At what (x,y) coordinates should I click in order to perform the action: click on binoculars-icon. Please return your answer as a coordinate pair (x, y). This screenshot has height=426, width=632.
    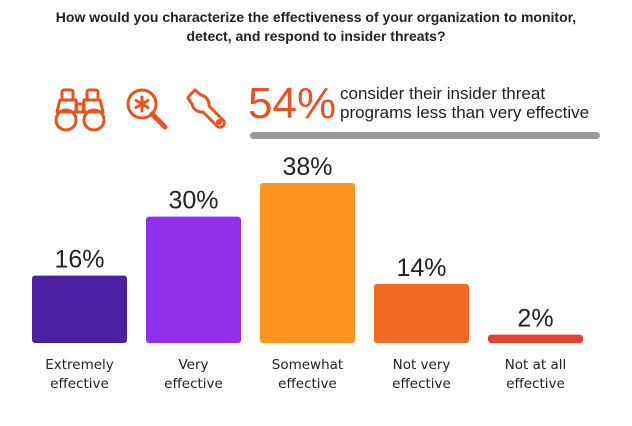
    Looking at the image, I should click on (80, 110).